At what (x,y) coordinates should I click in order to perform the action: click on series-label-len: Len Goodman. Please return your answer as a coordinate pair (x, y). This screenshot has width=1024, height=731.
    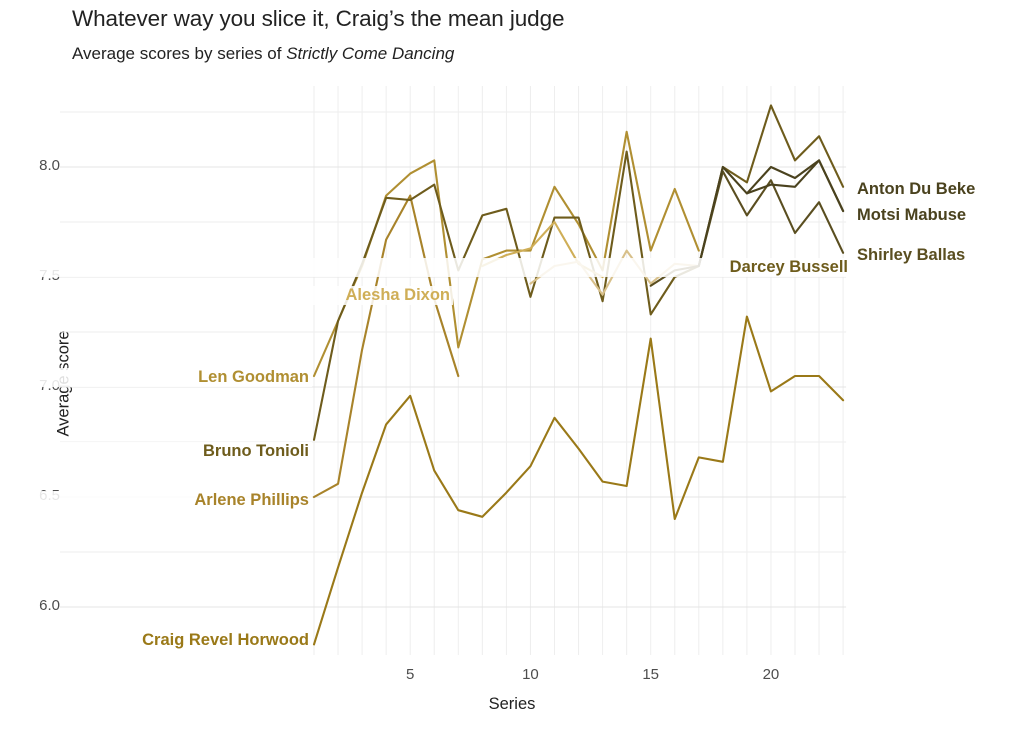
    Looking at the image, I should click on (156, 377).